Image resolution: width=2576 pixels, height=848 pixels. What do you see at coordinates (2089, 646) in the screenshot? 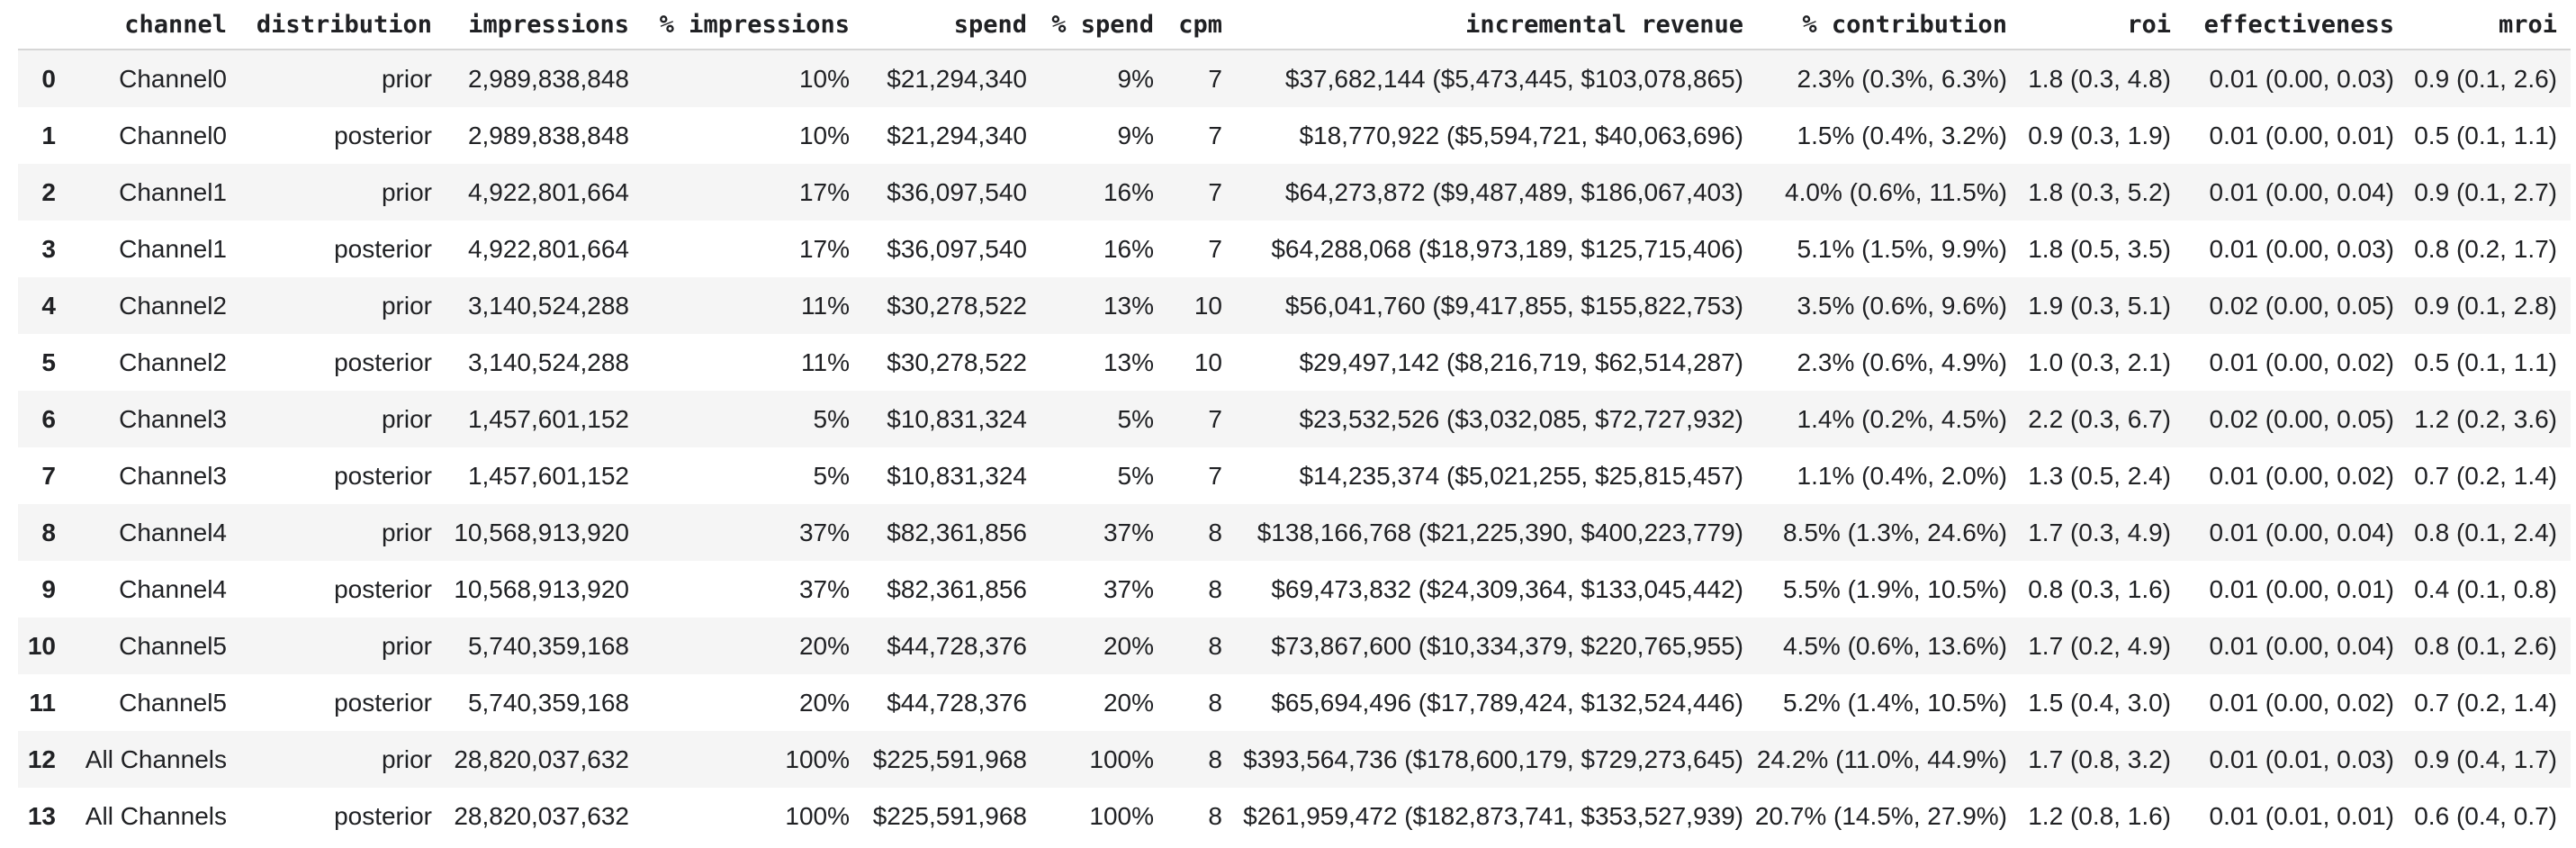
I see `cell-roi: 1.7 (0.2, 4.9)` at bounding box center [2089, 646].